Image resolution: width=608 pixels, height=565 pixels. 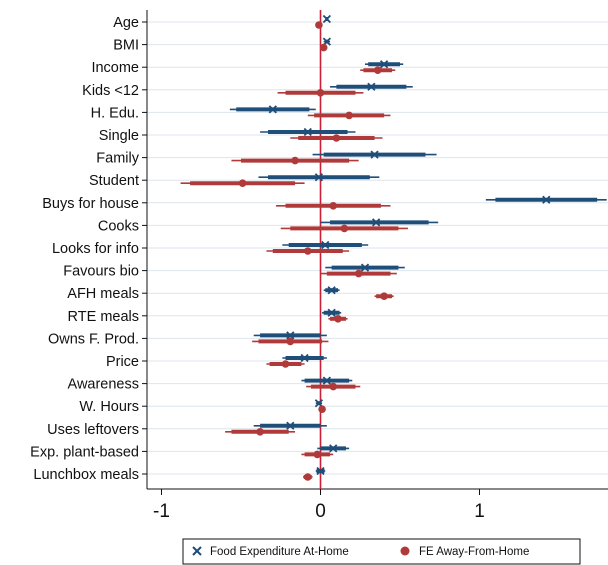 I want to click on category-label: Favours bio, so click(x=101, y=272).